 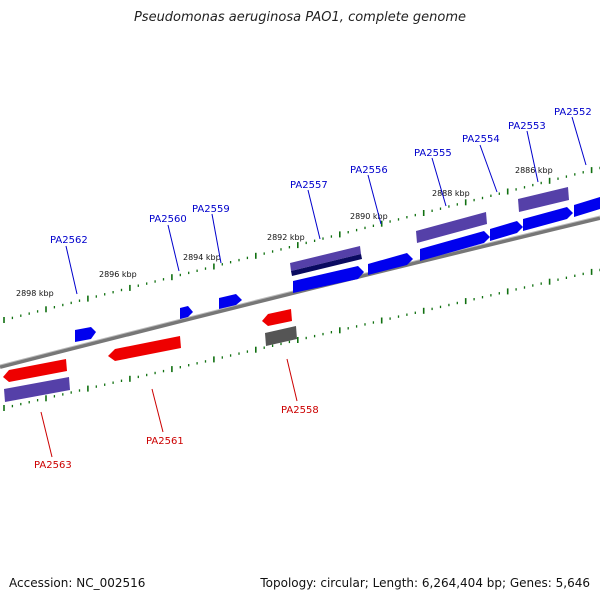 I want to click on gene-label-pa2563: PA2563, so click(x=53, y=465).